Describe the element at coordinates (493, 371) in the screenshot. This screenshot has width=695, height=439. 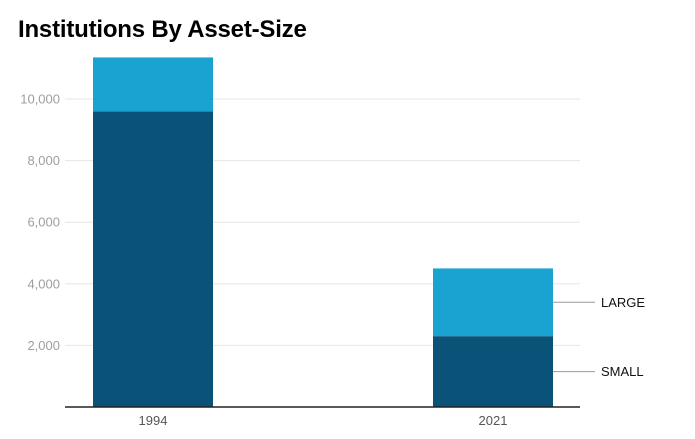
I see `bar-small-2021` at that location.